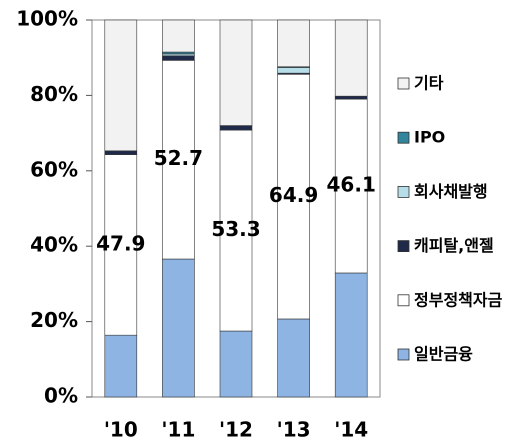  I want to click on legend-label: 기타, so click(429, 83).